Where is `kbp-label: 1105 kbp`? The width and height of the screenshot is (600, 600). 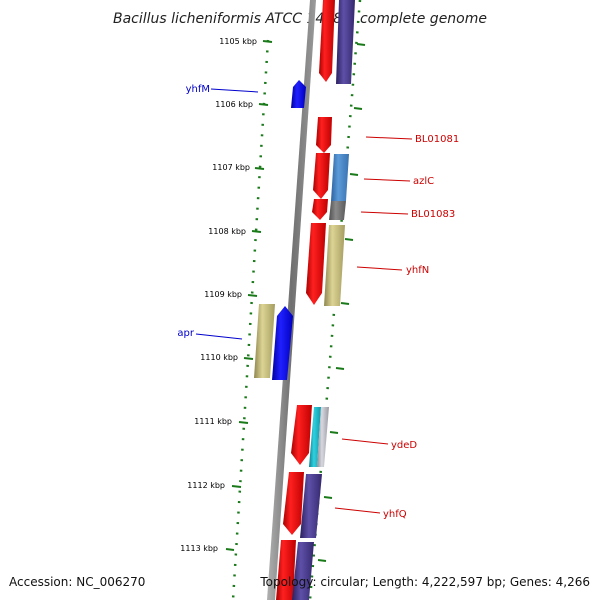
kbp-label: 1105 kbp is located at coordinates (238, 41).